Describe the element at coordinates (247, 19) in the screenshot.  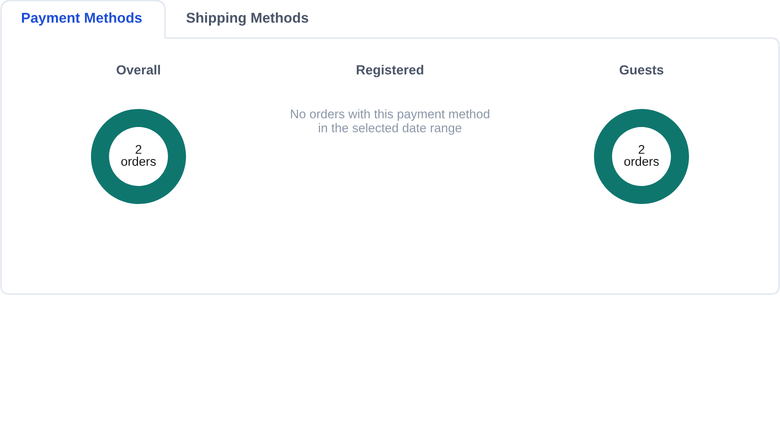
I see `text: Shipping Methods` at that location.